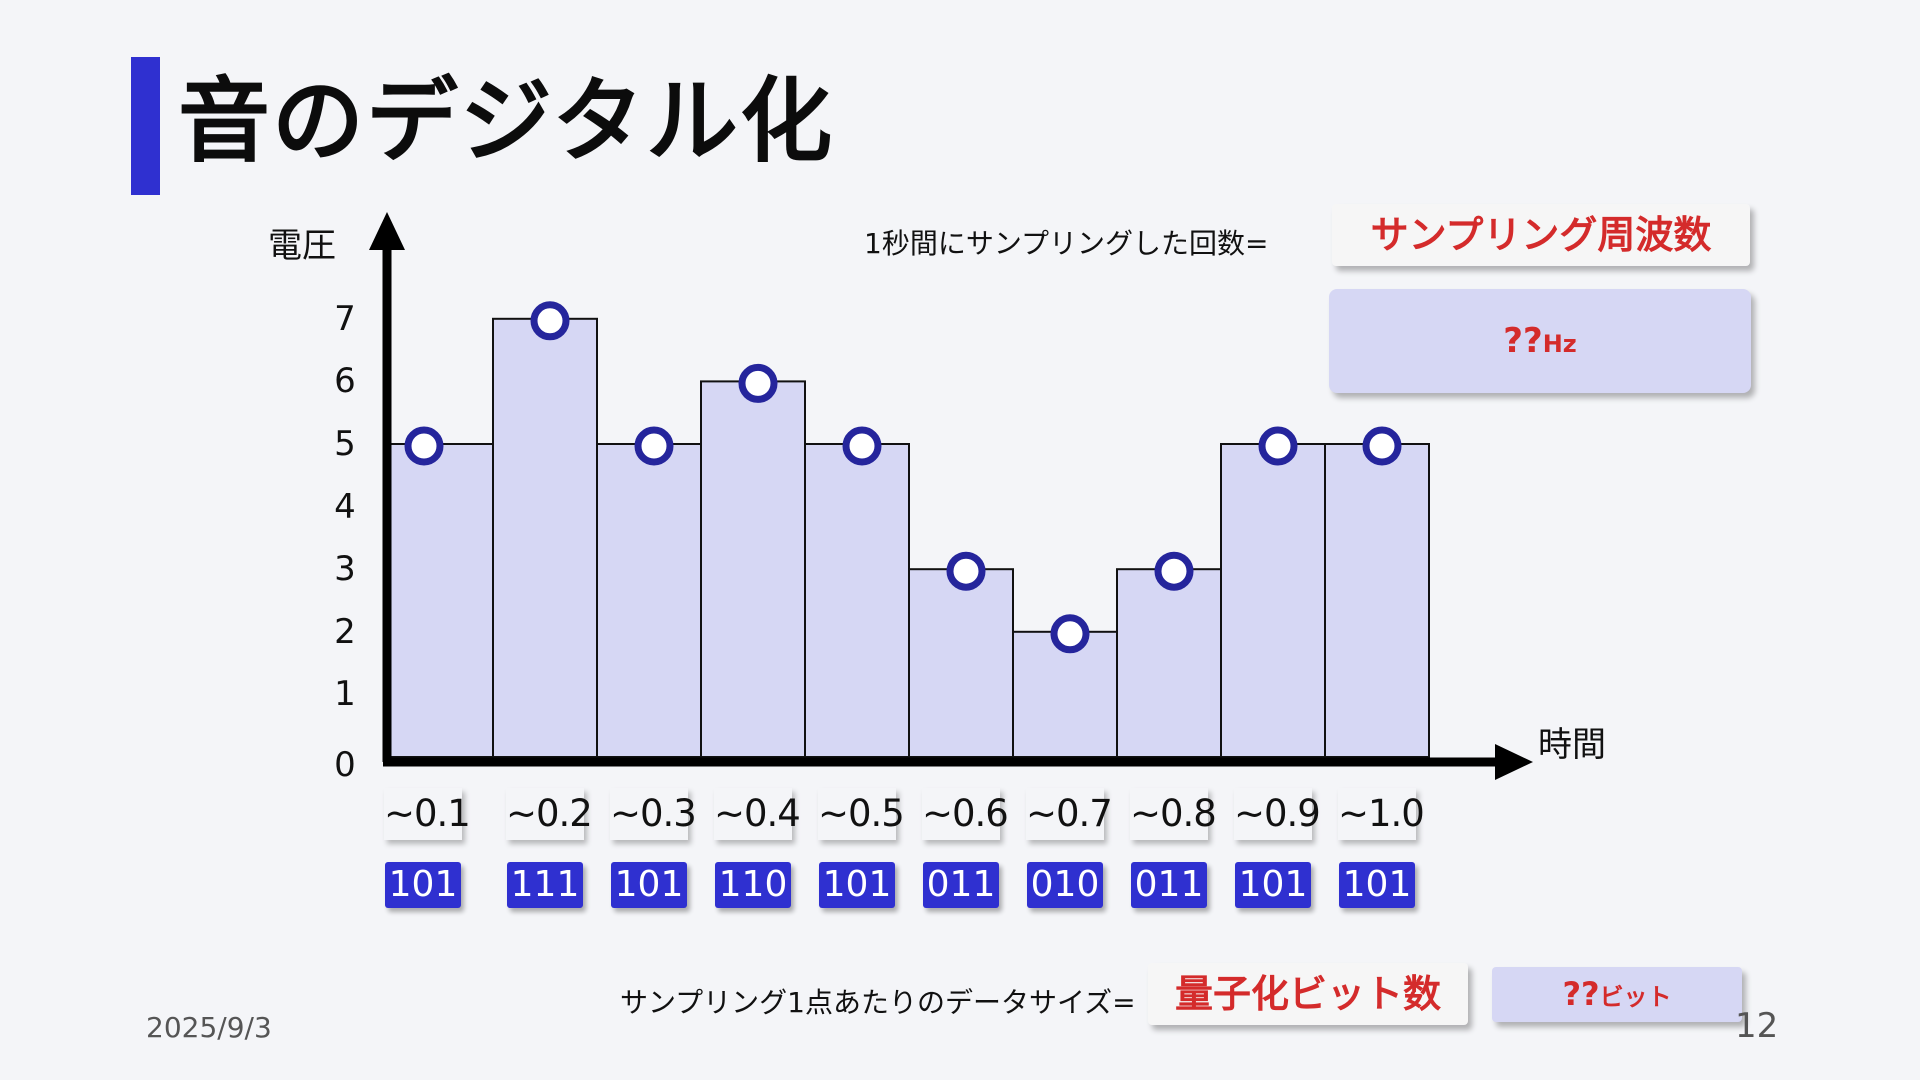  I want to click on quantization-bits-value-box: ??ビット, so click(1617, 994).